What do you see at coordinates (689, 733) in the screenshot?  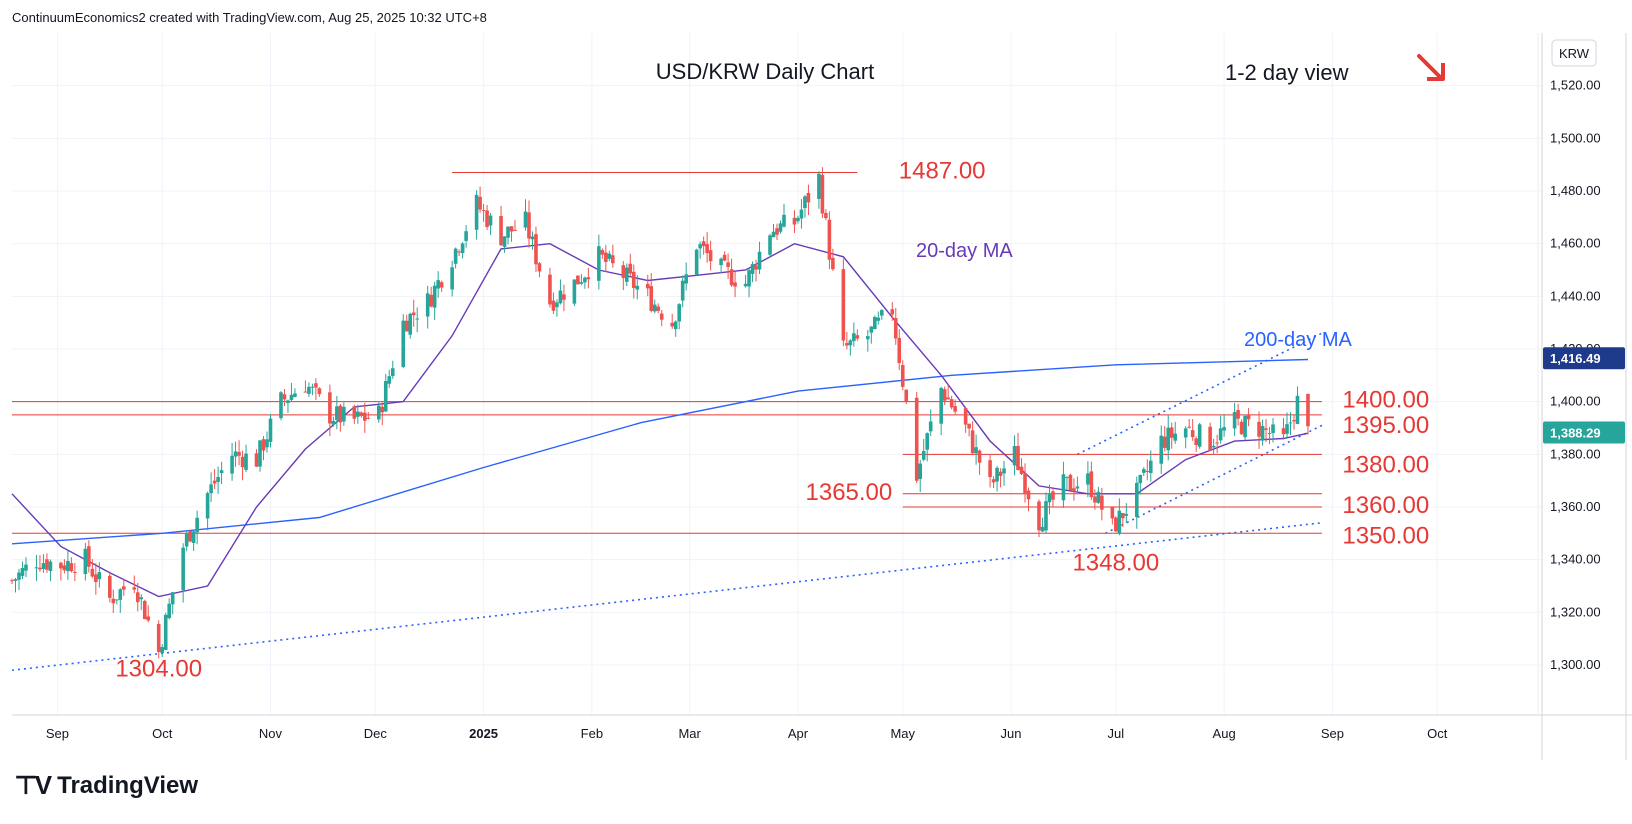 I see `x-tick-label: Mar` at bounding box center [689, 733].